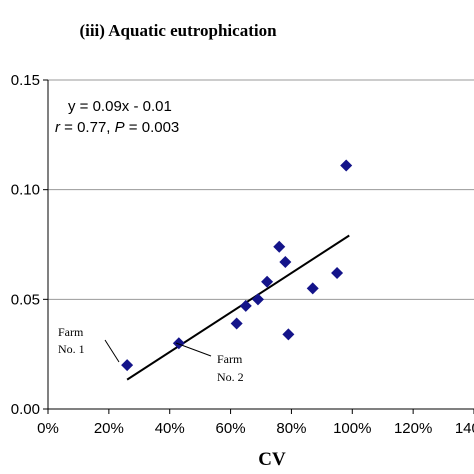 This screenshot has width=474, height=474. I want to click on x-tick-label: 120%, so click(413, 428).